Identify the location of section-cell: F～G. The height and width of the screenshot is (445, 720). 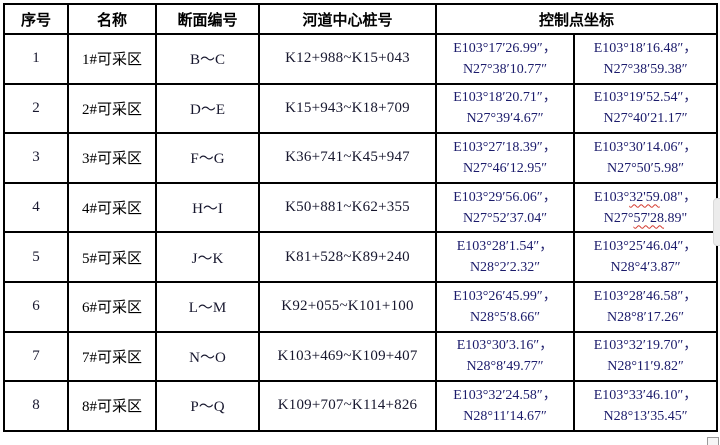
(207, 158).